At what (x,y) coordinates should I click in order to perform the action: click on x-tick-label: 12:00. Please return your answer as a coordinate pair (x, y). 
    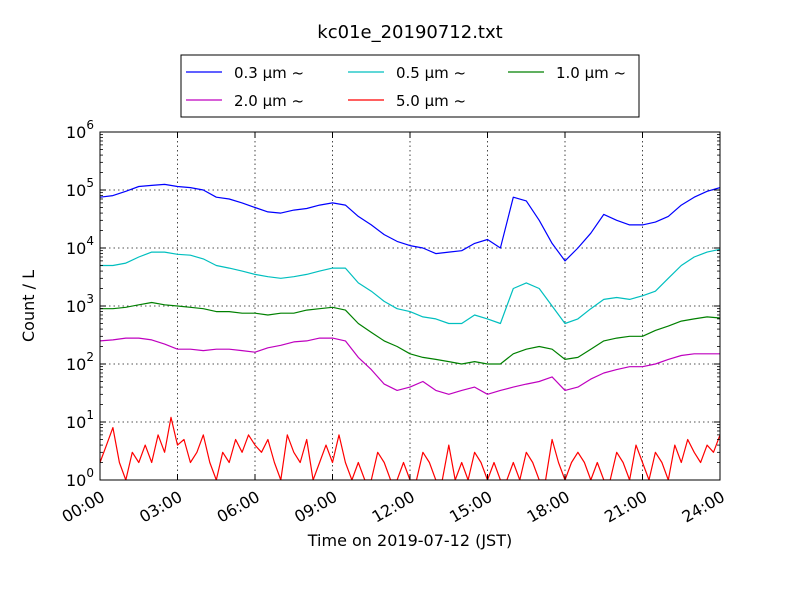
    Looking at the image, I should click on (393, 507).